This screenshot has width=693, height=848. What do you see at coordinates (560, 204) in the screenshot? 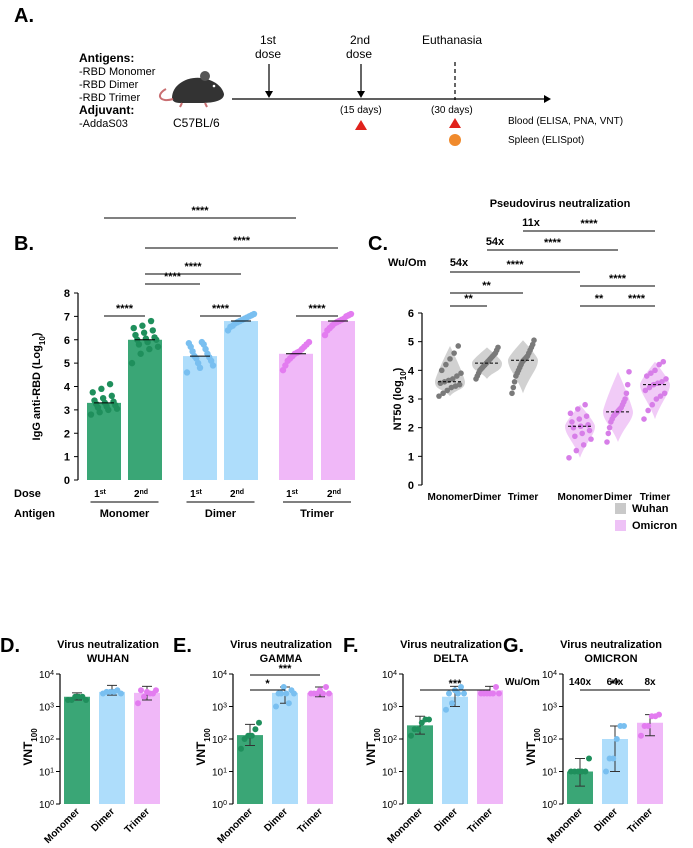
I see `chart-title: Pseudovirus neutralization` at bounding box center [560, 204].